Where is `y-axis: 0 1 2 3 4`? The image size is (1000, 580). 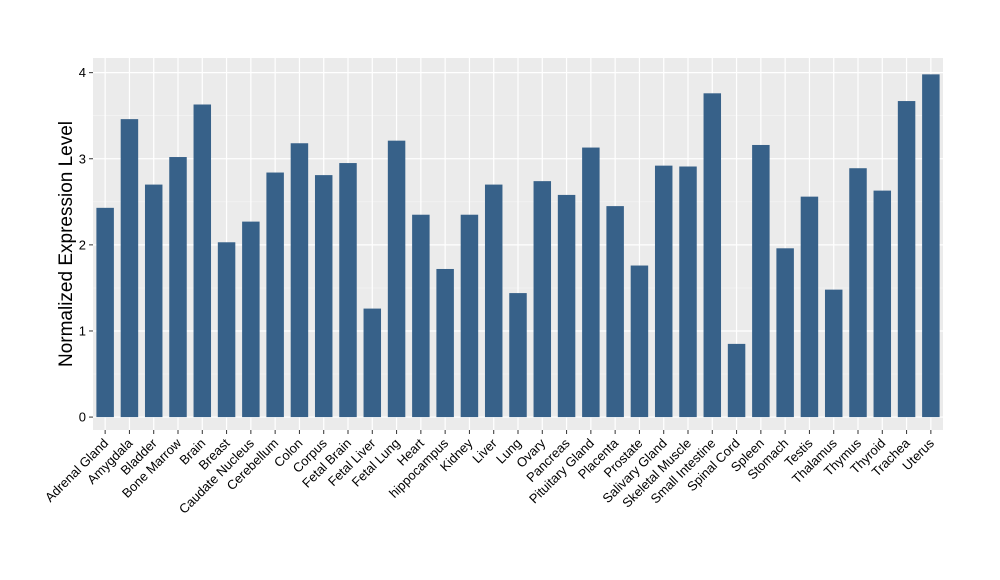
y-axis: 0 1 2 3 4 is located at coordinates (86, 245).